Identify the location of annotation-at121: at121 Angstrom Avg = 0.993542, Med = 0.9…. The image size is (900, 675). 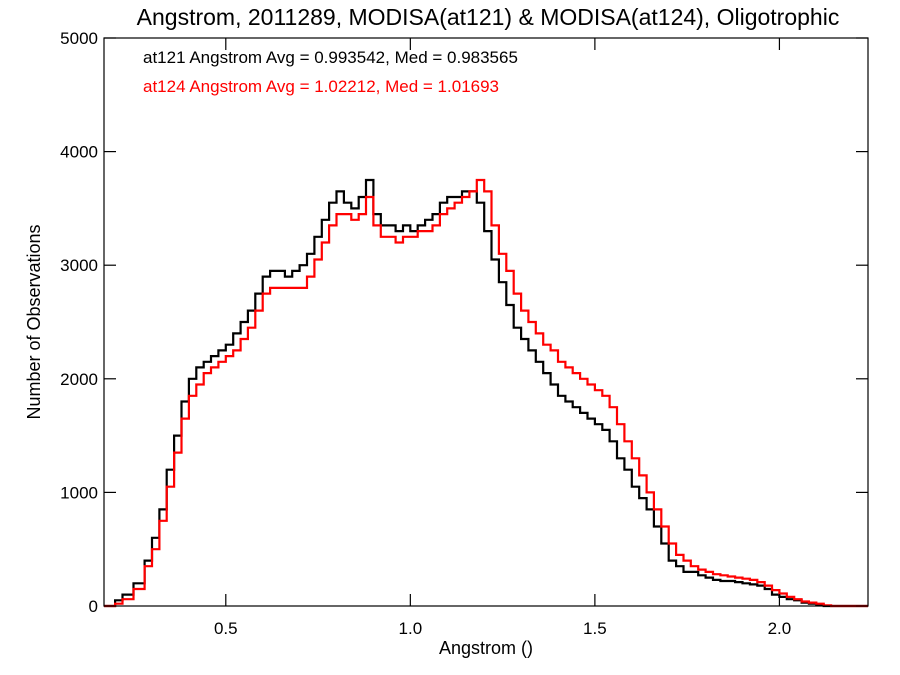
(330, 57).